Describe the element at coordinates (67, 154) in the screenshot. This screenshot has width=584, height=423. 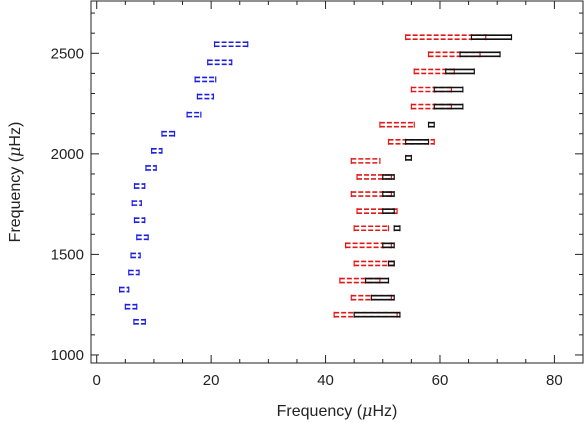
I see `y-tick-label: 2000` at that location.